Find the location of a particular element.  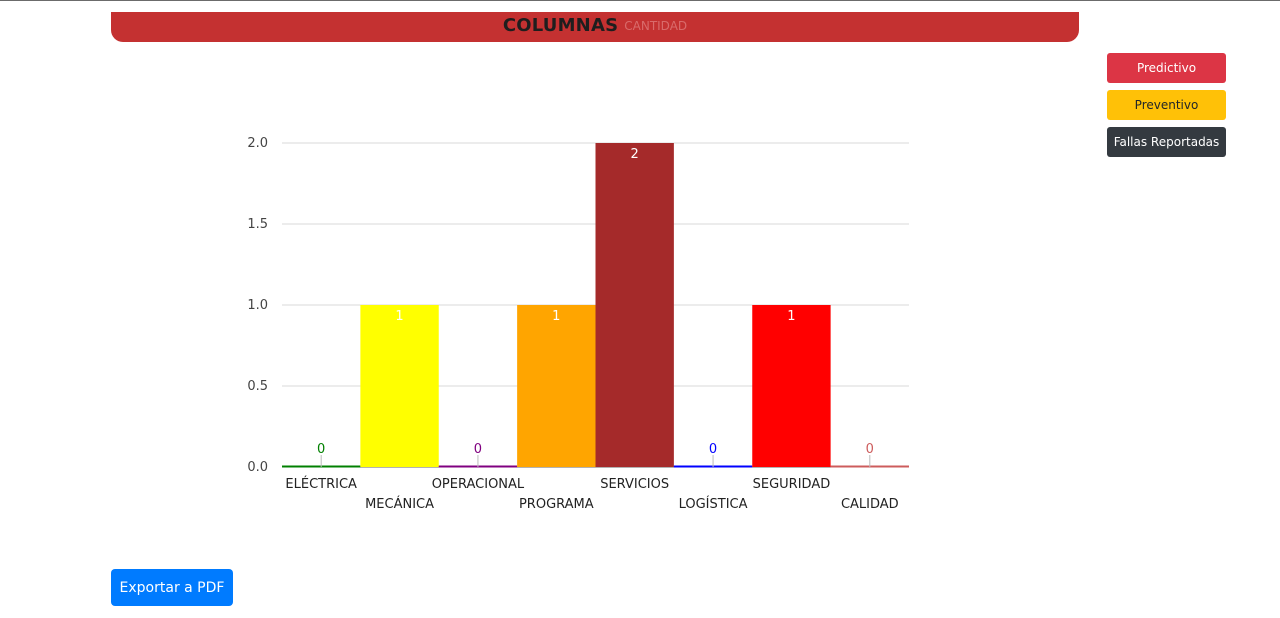

x-tick-label: PROGRAMA is located at coordinates (556, 504).